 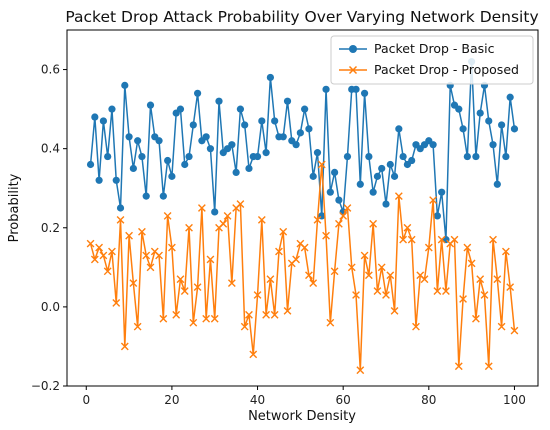 I want to click on y-axis: −0.2 0.0 0.2 0.4 0.6, so click(x=49, y=228).